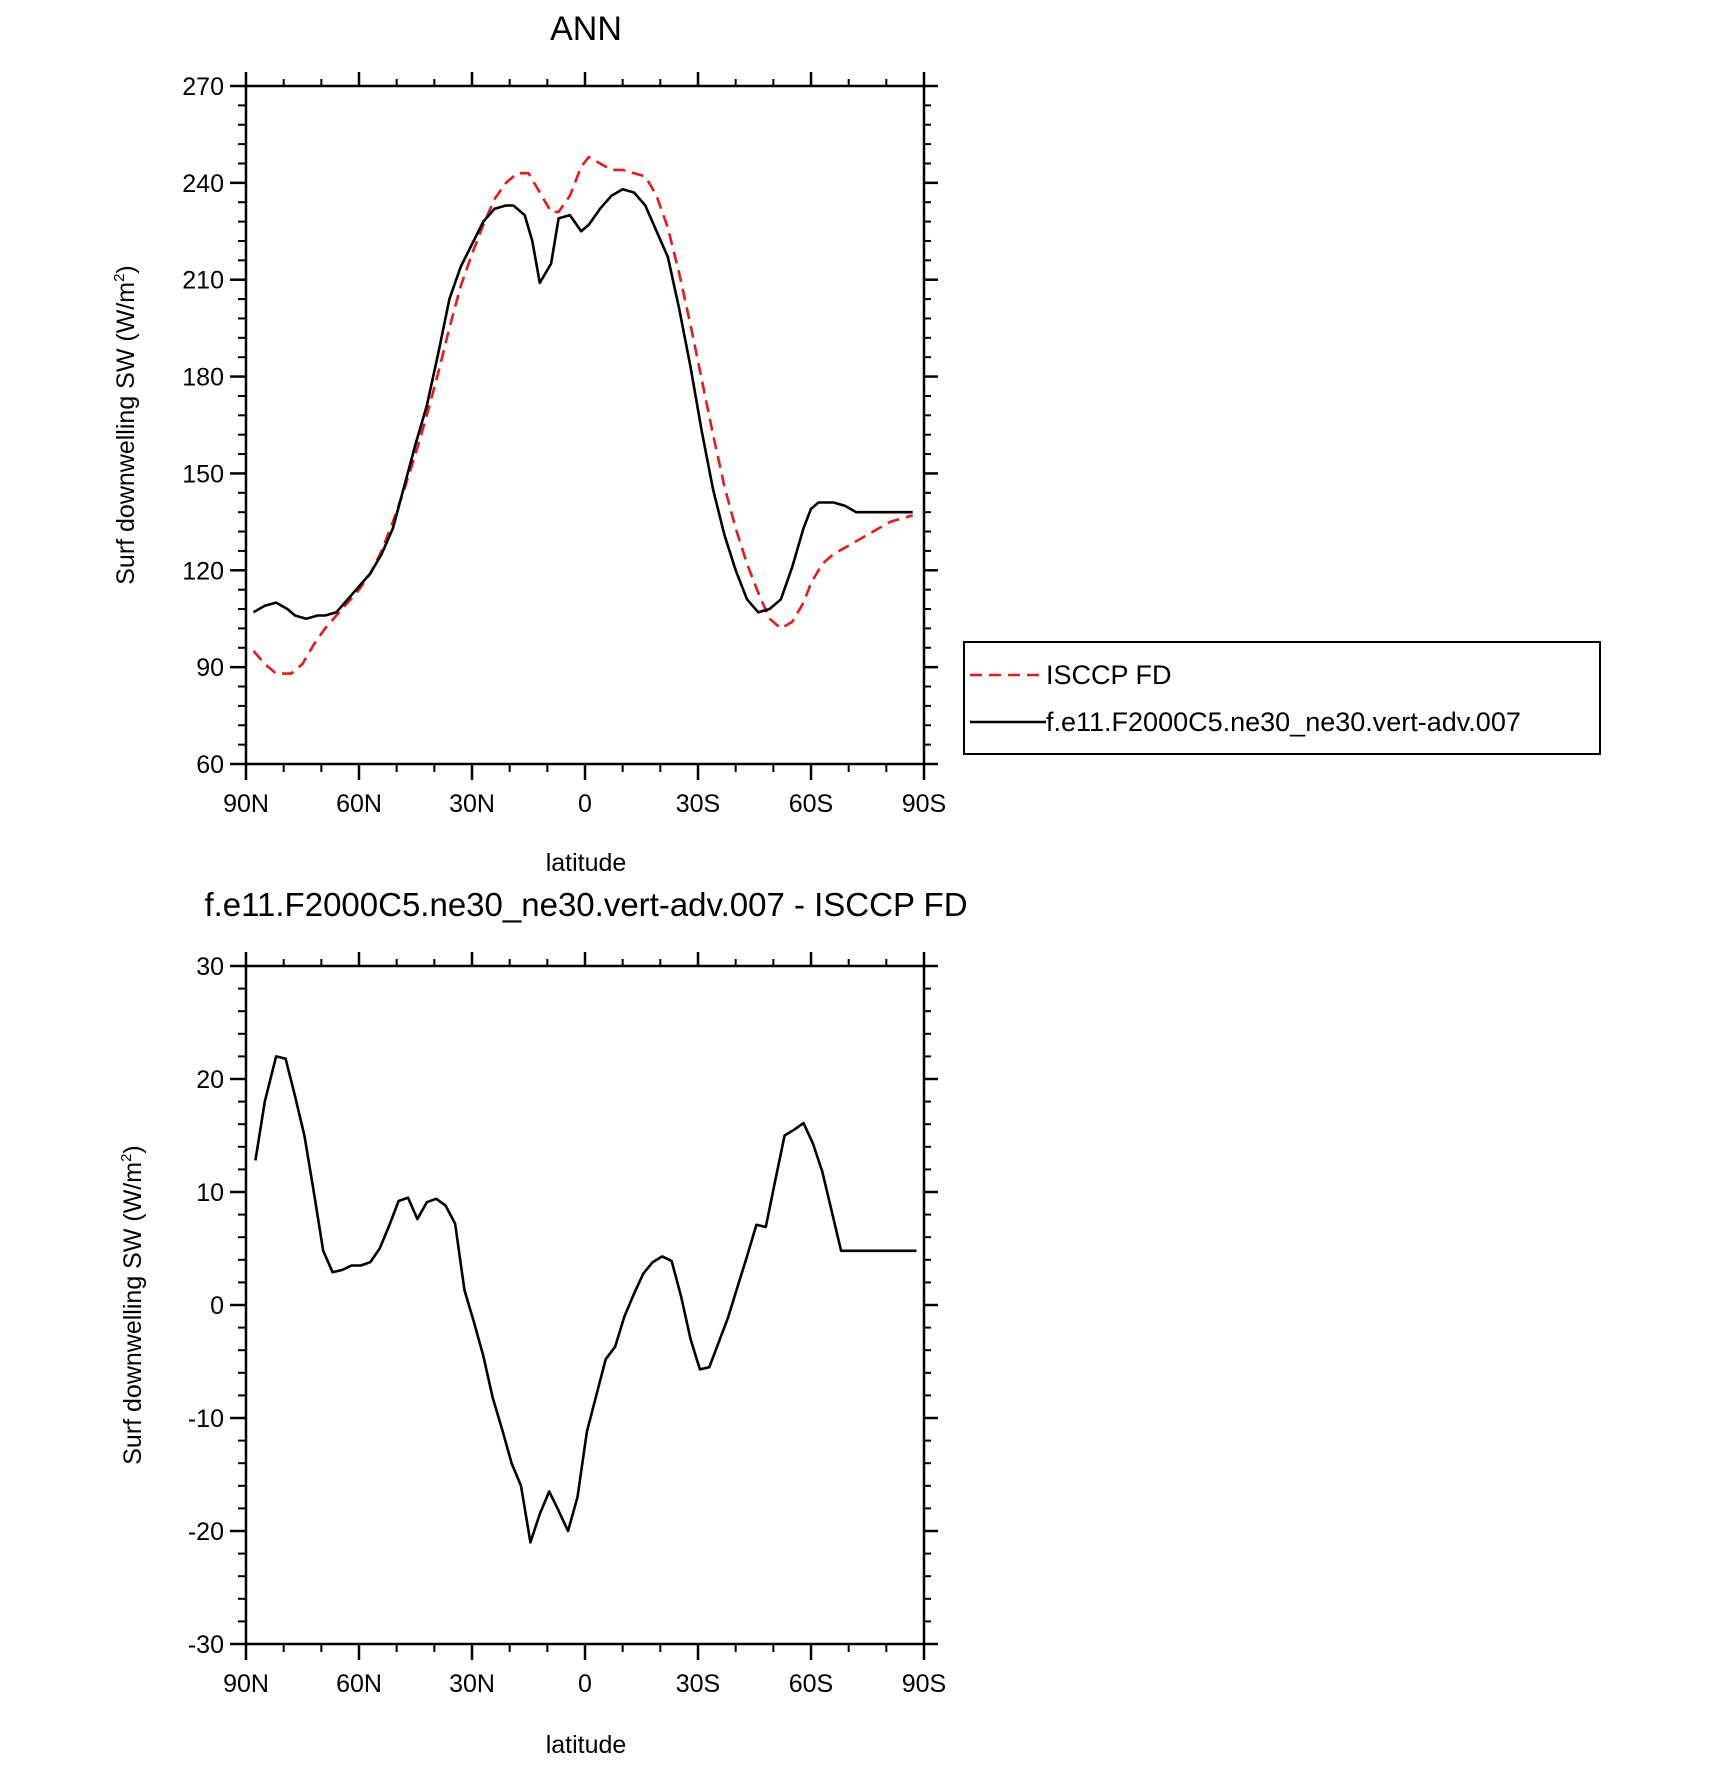 The image size is (1710, 1769). I want to click on bottom-xtick-label: 90S, so click(924, 1684).